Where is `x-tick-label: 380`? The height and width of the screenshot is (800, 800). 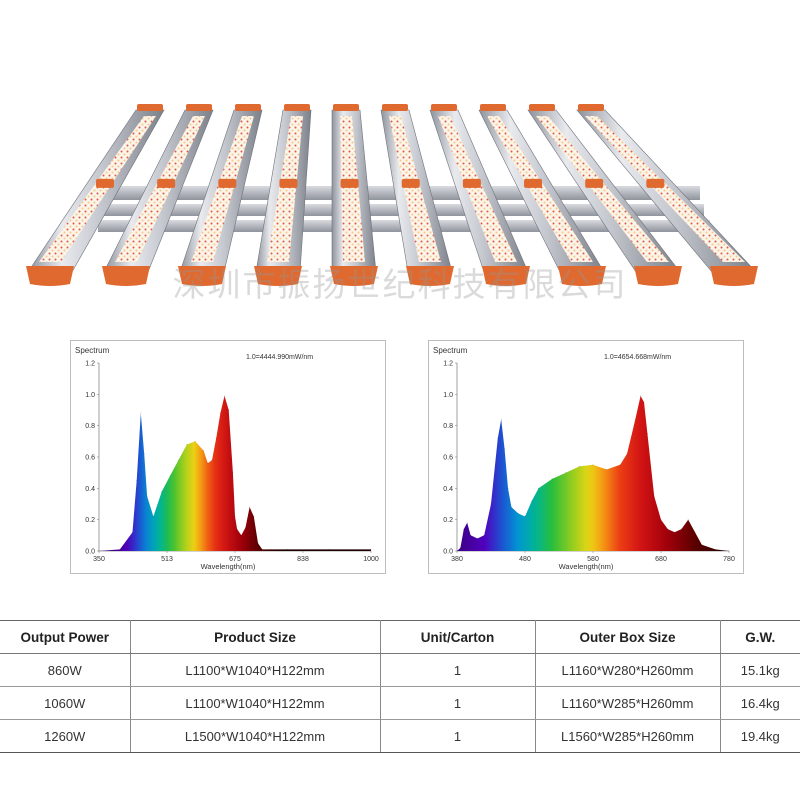 x-tick-label: 380 is located at coordinates (457, 559).